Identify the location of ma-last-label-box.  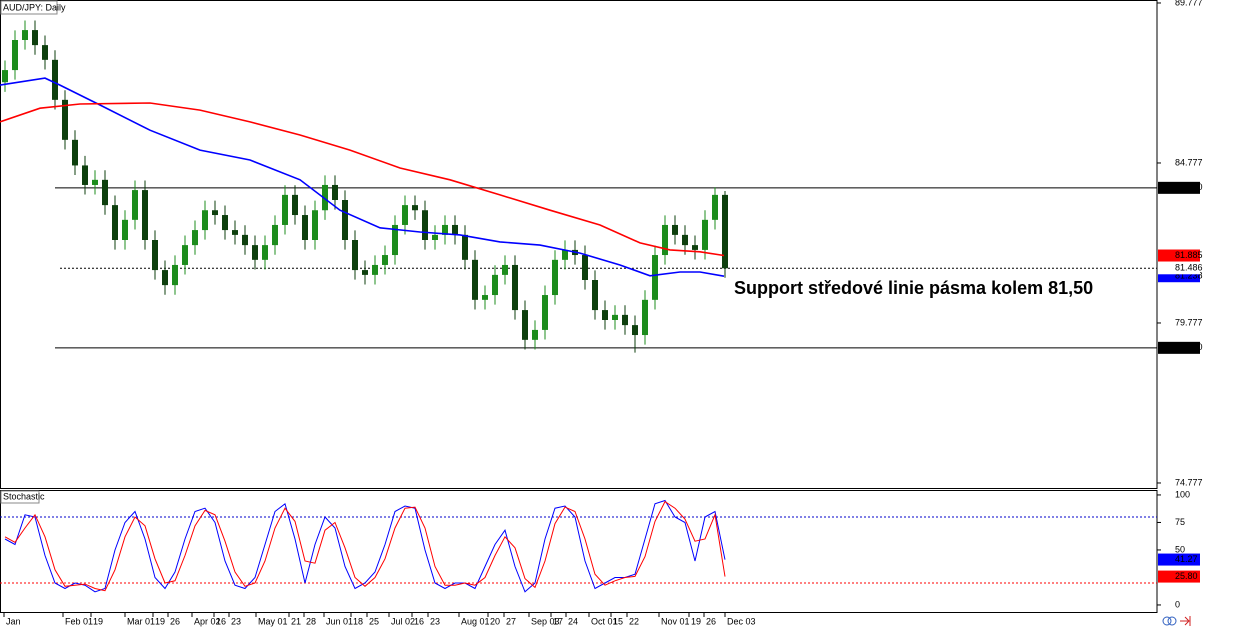
(1179, 255).